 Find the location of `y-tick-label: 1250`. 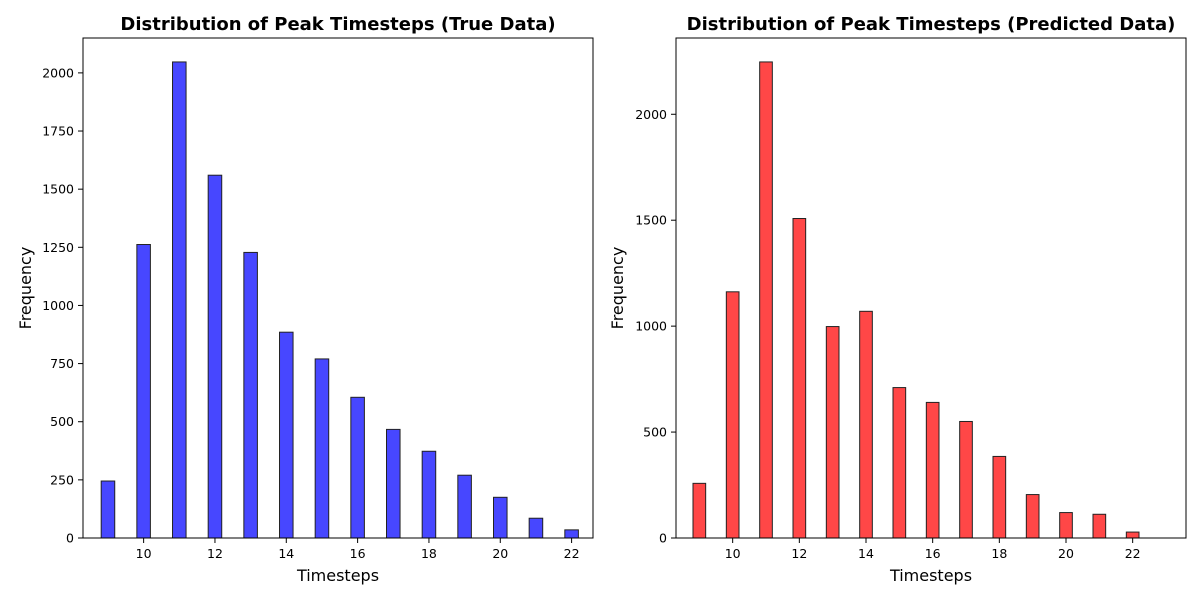

y-tick-label: 1250 is located at coordinates (58, 247).